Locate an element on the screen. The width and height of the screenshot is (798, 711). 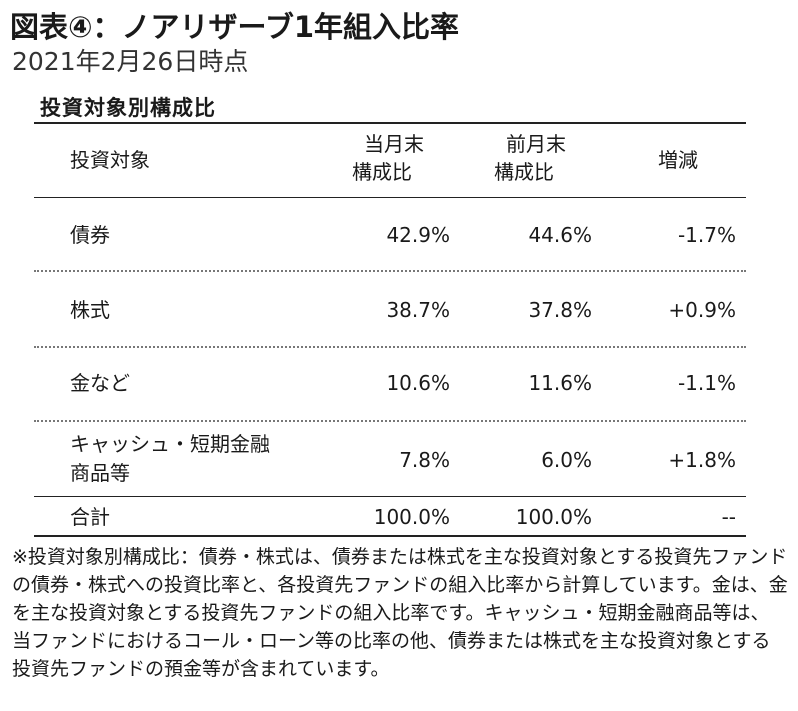
row-previous: 44.6% is located at coordinates (560, 235).